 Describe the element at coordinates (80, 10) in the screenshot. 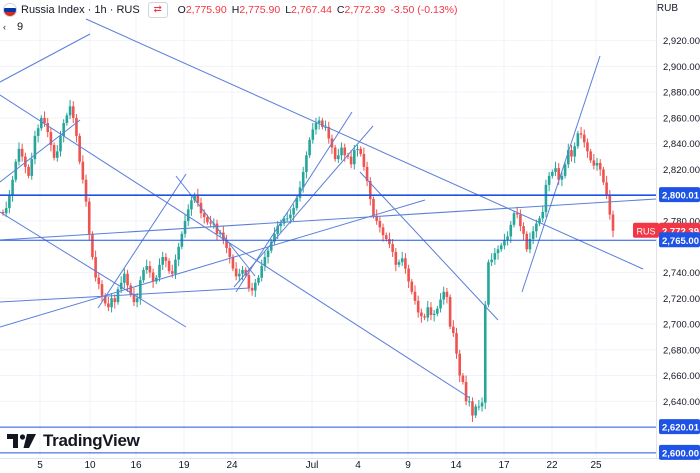

I see `symbol-title: Russia Index · 1h · RUS` at that location.